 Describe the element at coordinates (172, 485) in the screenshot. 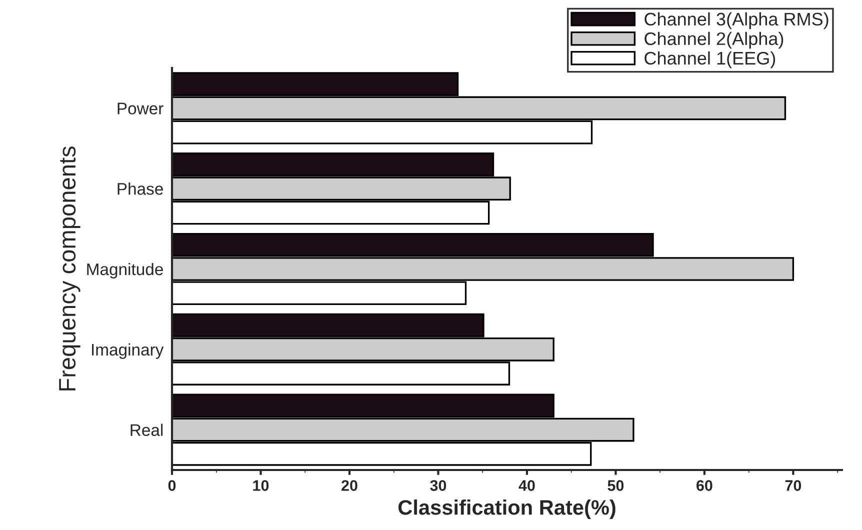

I see `x-tick-label: 0` at that location.